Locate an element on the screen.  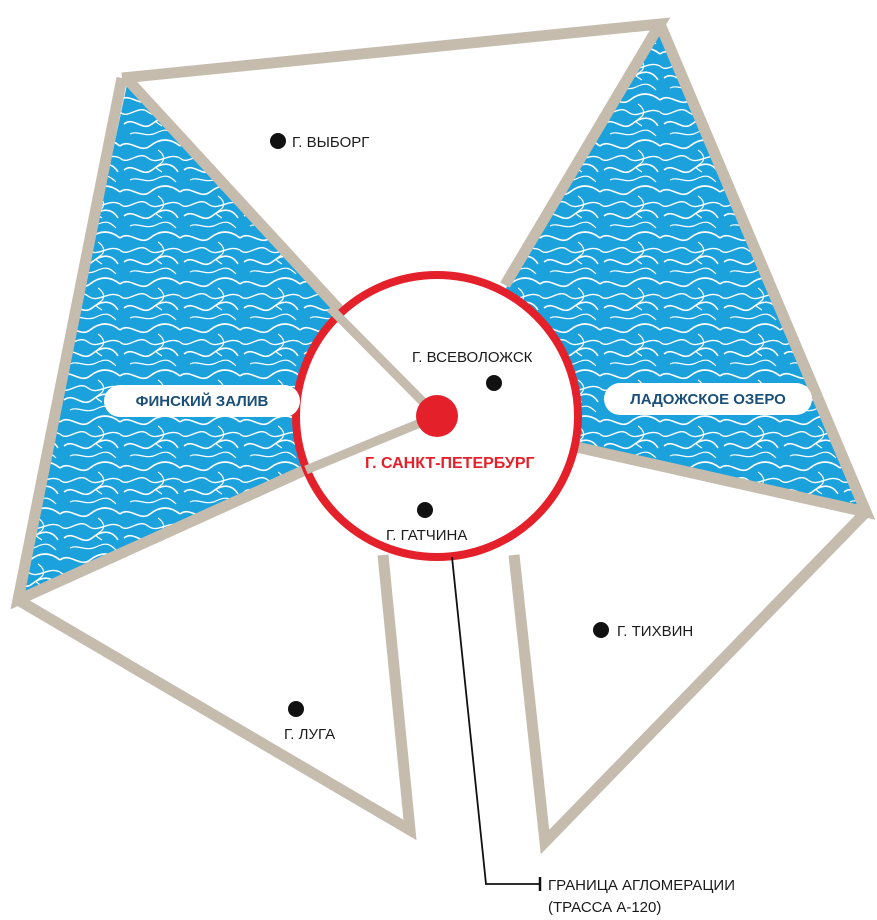
luga-dot is located at coordinates (296, 709).